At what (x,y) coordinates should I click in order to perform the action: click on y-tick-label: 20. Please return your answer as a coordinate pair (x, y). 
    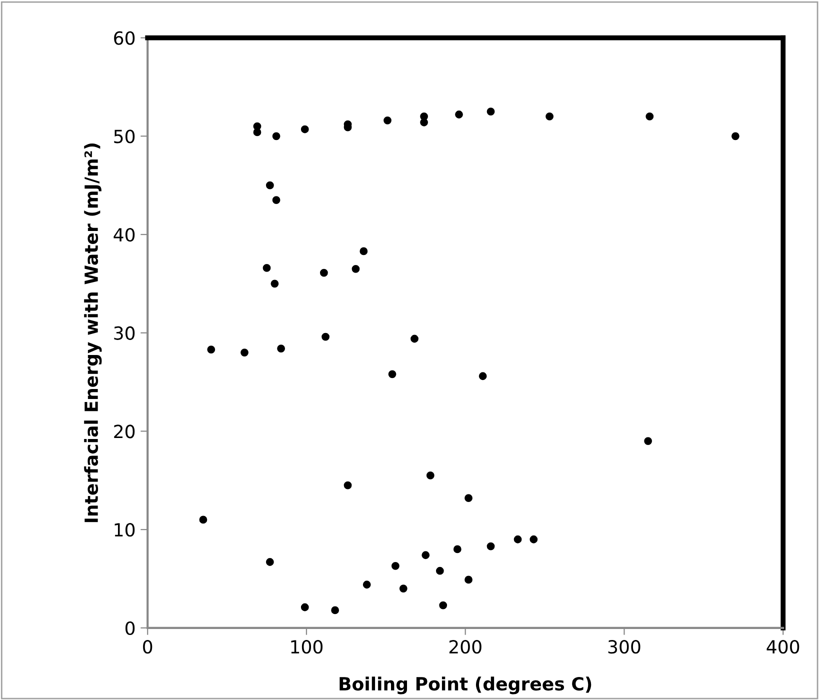
    Looking at the image, I should click on (124, 431).